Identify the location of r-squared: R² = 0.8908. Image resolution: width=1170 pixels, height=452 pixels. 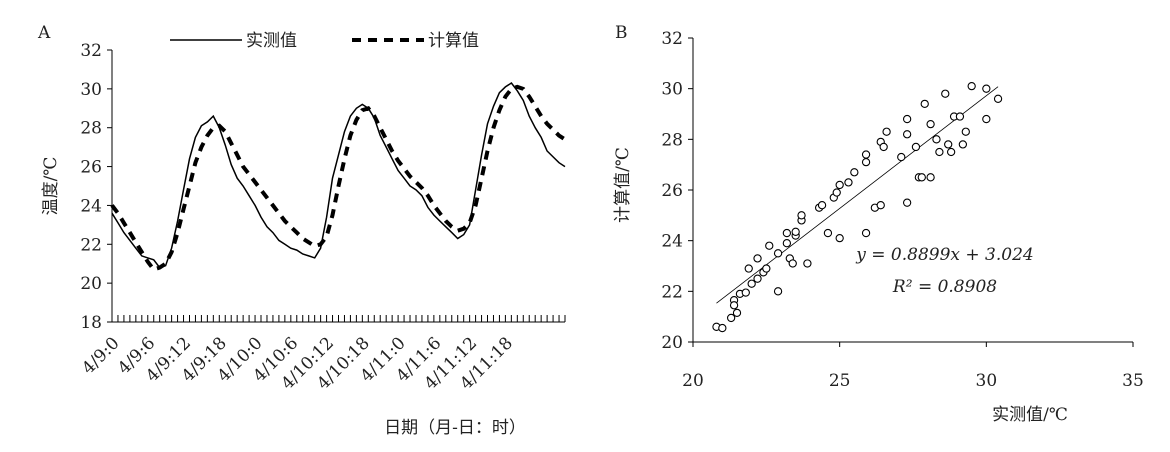
(944, 287).